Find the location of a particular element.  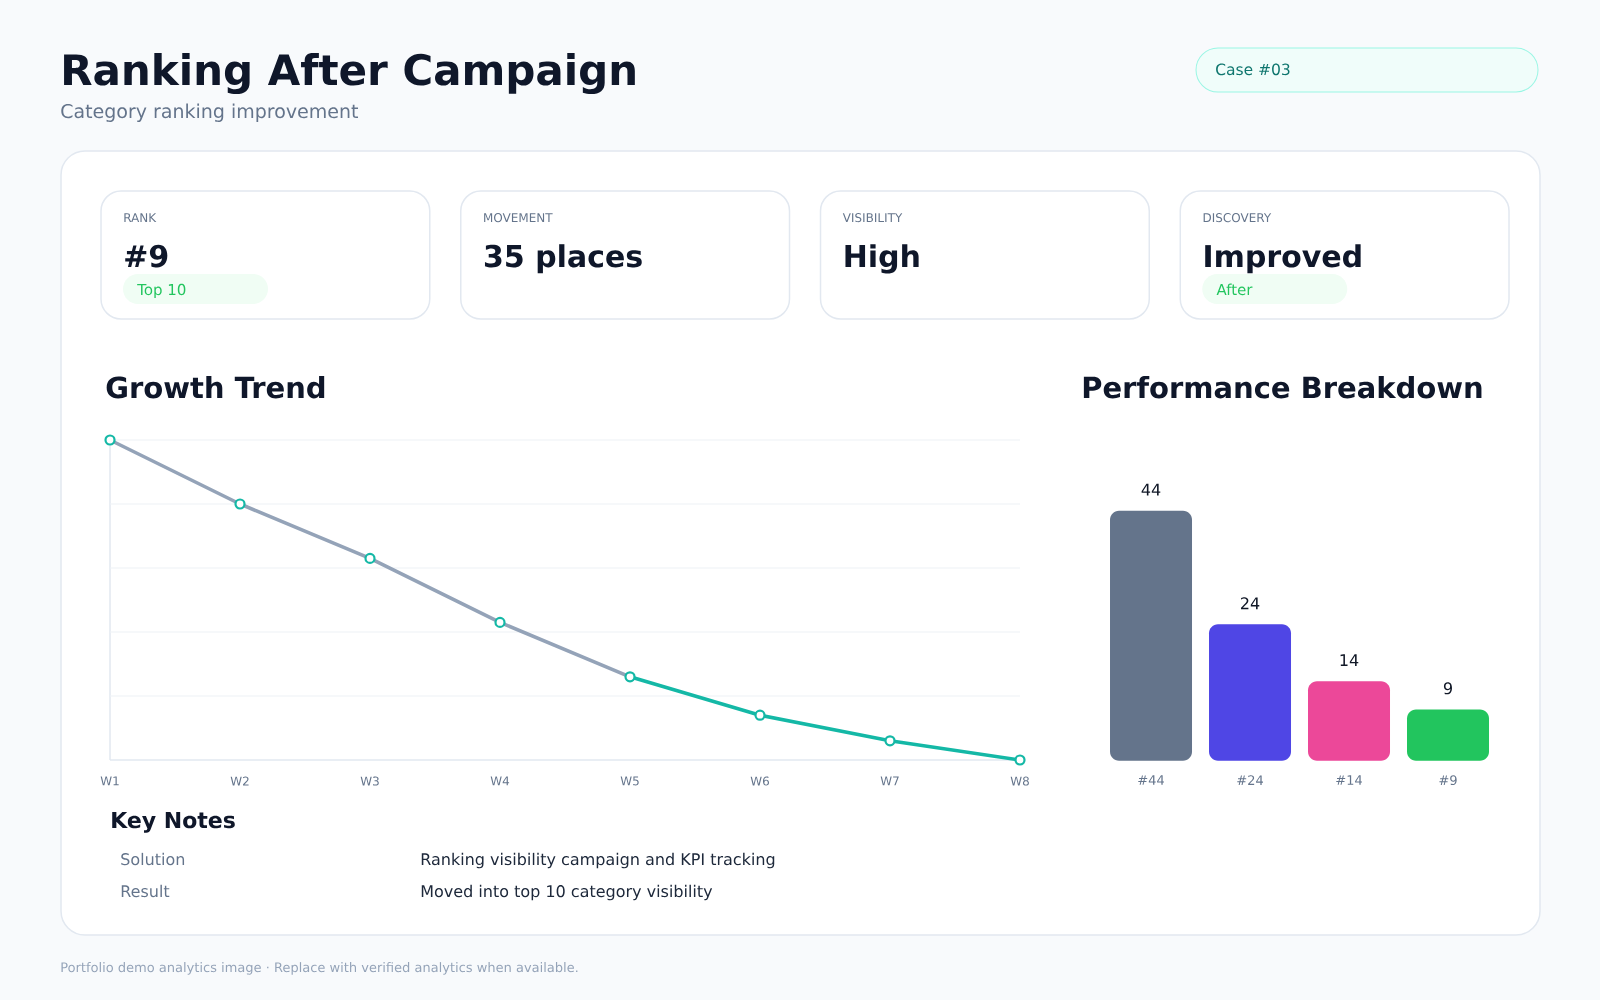

x-tick-label: #44 is located at coordinates (1151, 780).